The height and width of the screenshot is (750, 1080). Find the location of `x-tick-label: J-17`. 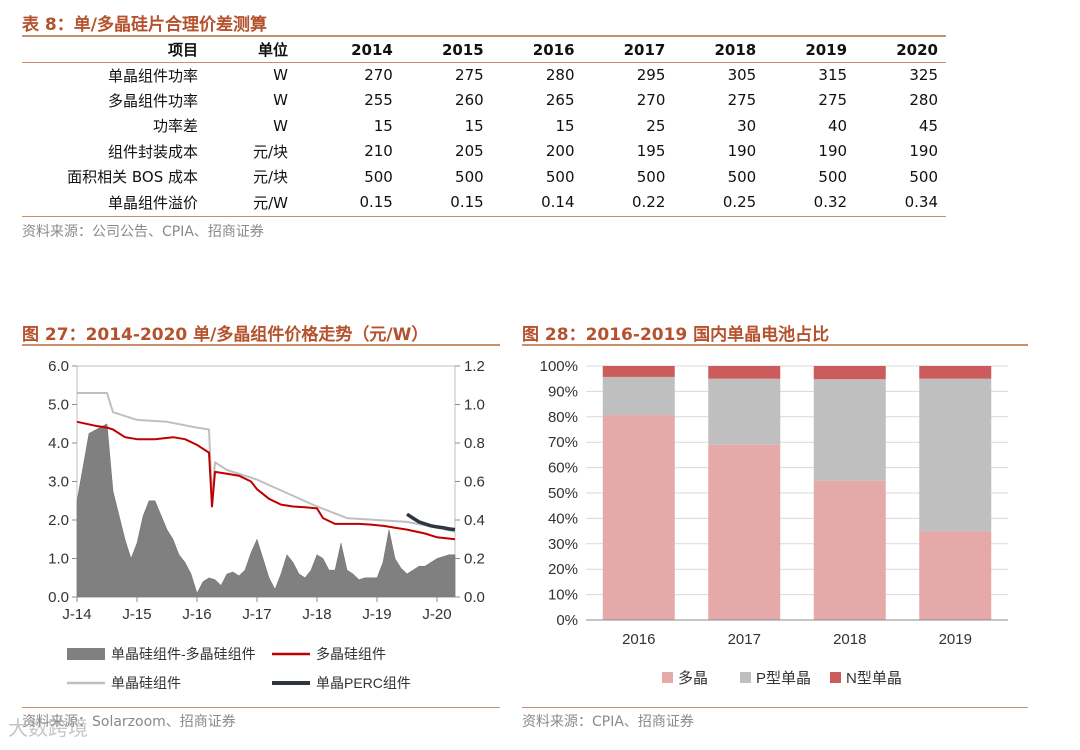

x-tick-label: J-17 is located at coordinates (256, 614).